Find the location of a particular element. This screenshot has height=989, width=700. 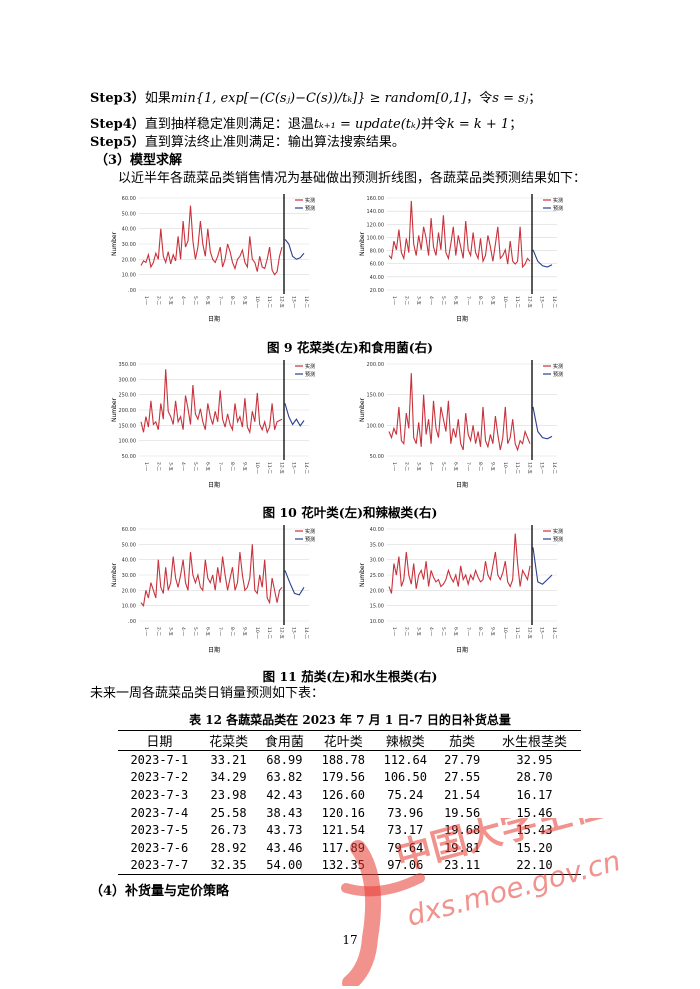

legend-label: 预测 is located at coordinates (558, 539).